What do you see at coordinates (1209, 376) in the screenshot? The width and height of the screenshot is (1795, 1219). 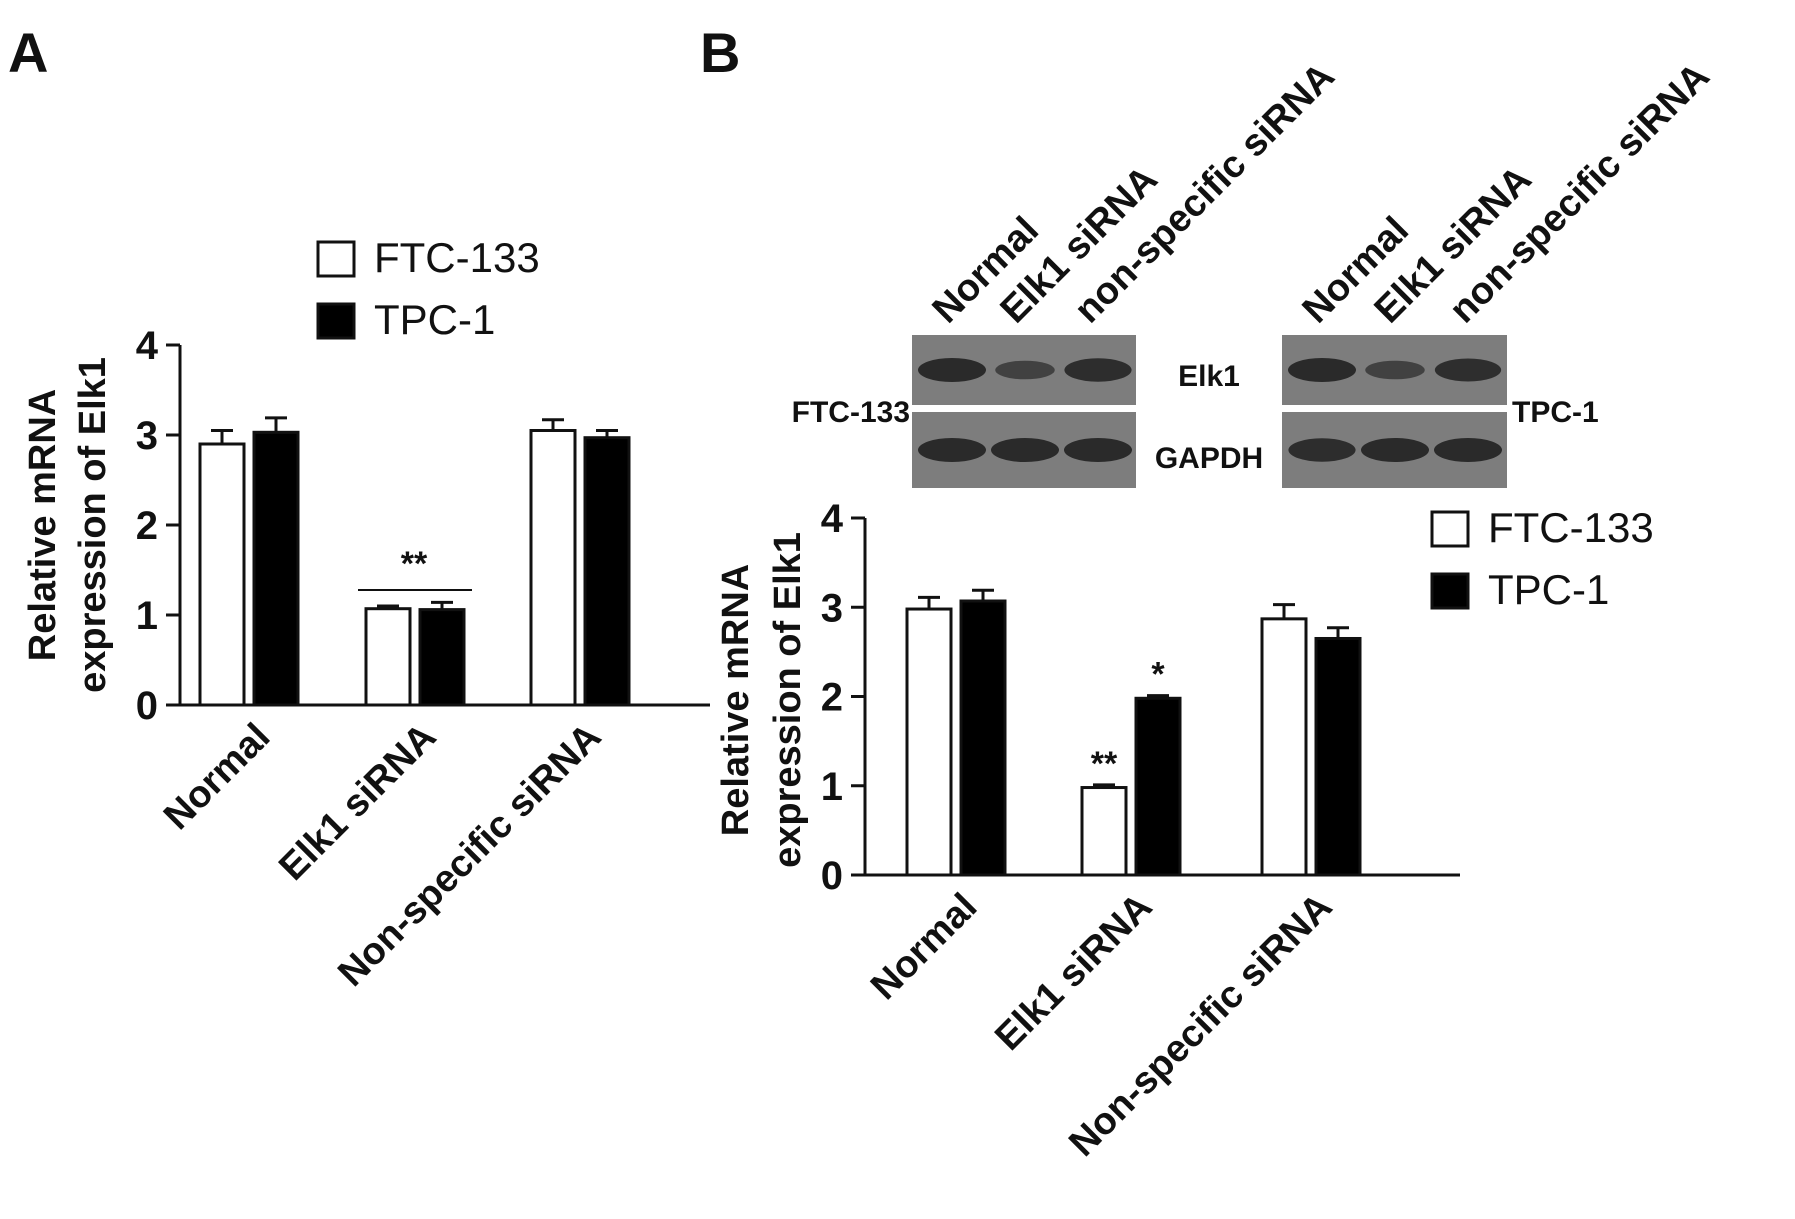 I see `blot-row-label-elk1: Elk1` at bounding box center [1209, 376].